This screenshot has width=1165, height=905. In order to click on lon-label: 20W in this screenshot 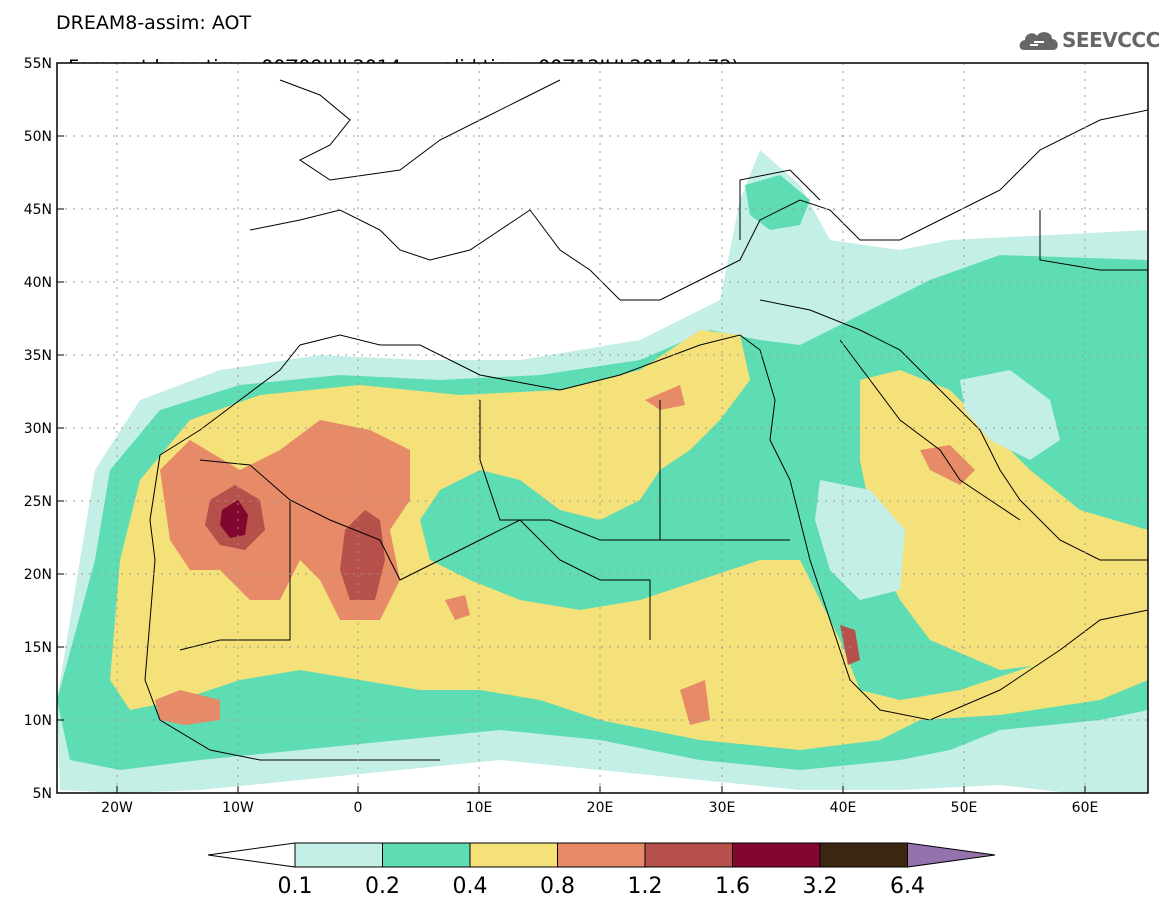, I will do `click(117, 808)`.